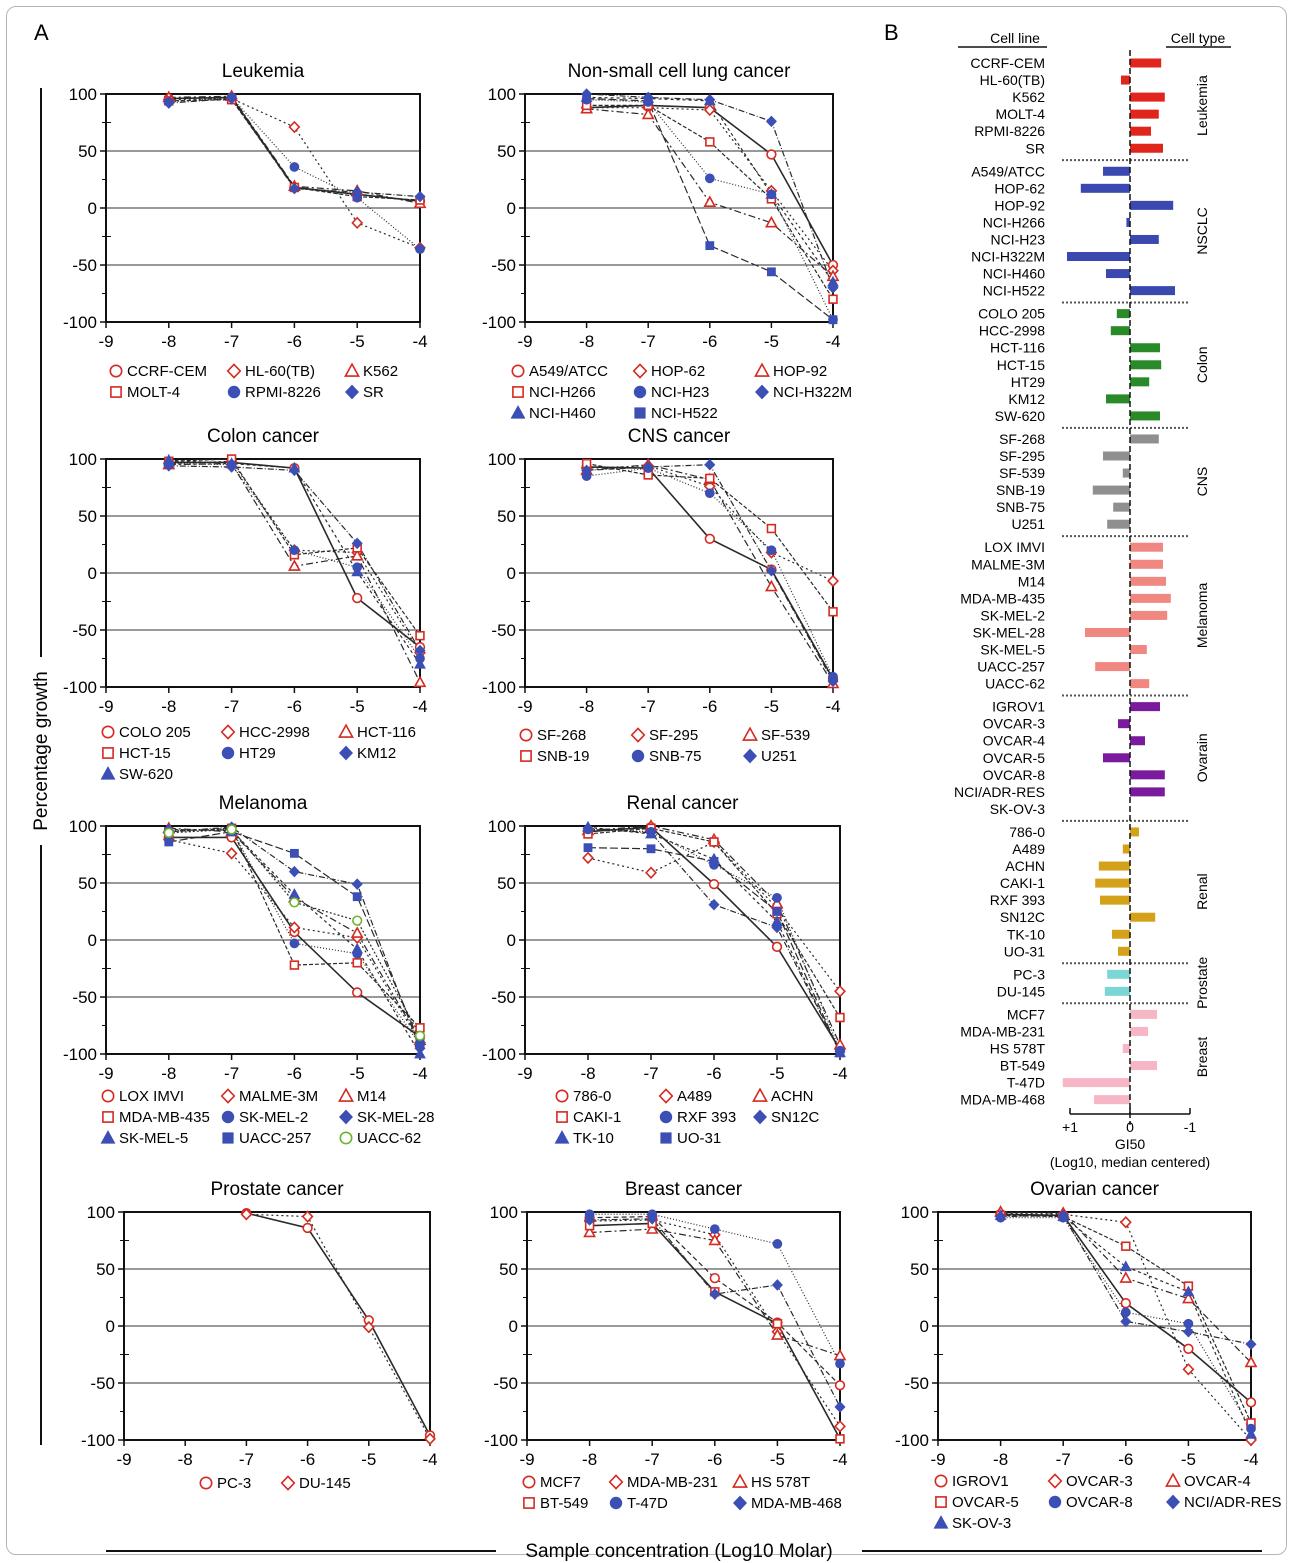 This screenshot has width=1295, height=1563. What do you see at coordinates (420, 650) in the screenshot?
I see `data-point-km12` at bounding box center [420, 650].